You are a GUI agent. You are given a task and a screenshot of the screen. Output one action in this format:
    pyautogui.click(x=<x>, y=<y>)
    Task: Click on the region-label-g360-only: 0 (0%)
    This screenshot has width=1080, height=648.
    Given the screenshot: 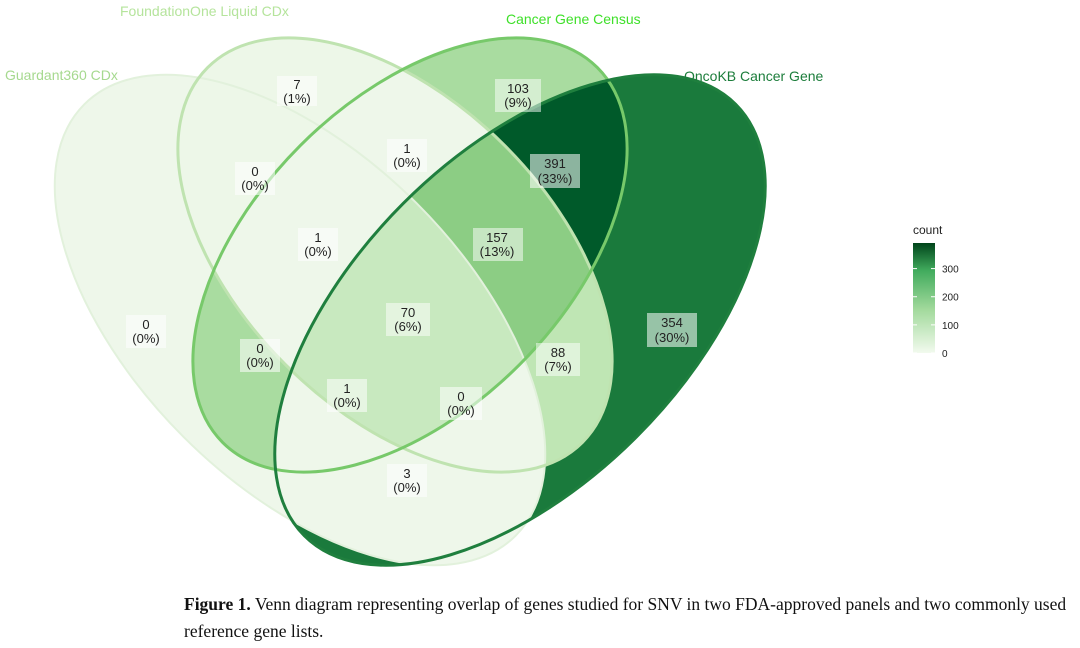 What is the action you would take?
    pyautogui.click(x=146, y=331)
    